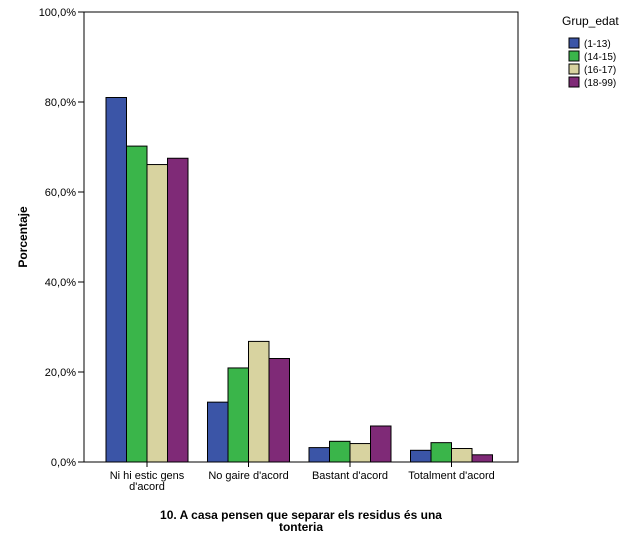  I want to click on legend-label-3: (16-17), so click(600, 70).